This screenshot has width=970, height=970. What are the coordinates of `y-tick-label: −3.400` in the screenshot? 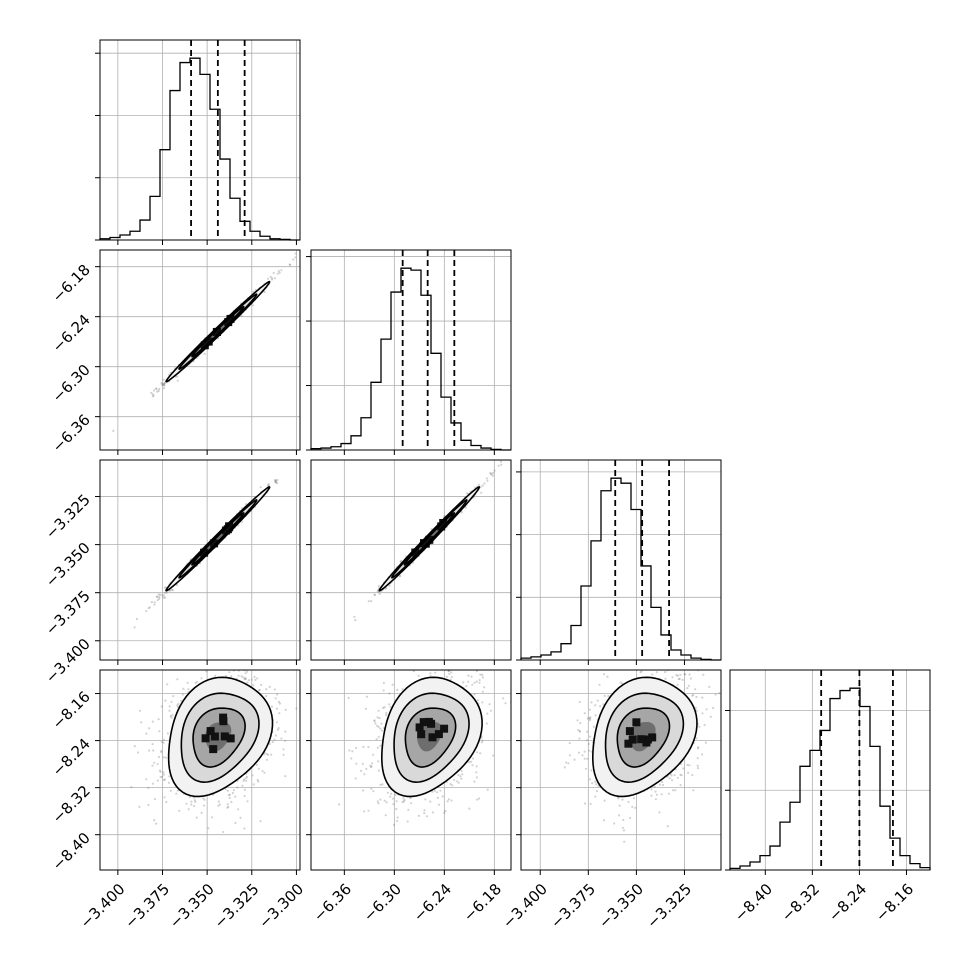 It's located at (68, 661).